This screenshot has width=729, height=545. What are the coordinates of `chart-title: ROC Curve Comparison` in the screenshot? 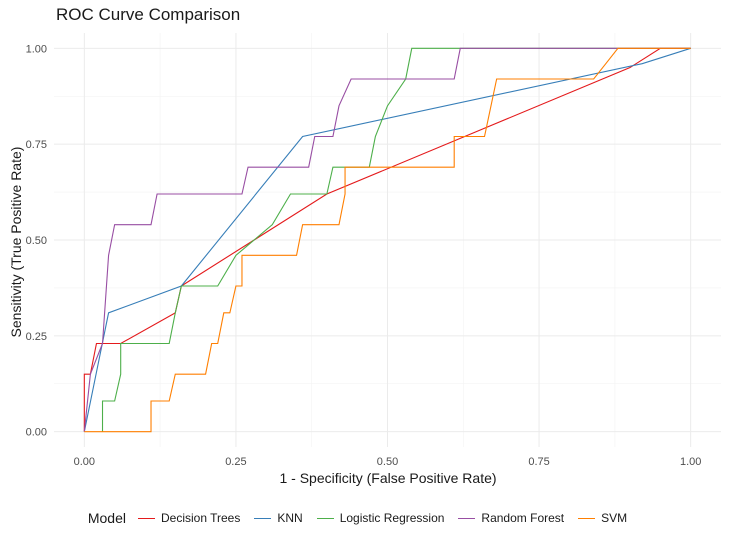 It's located at (148, 14).